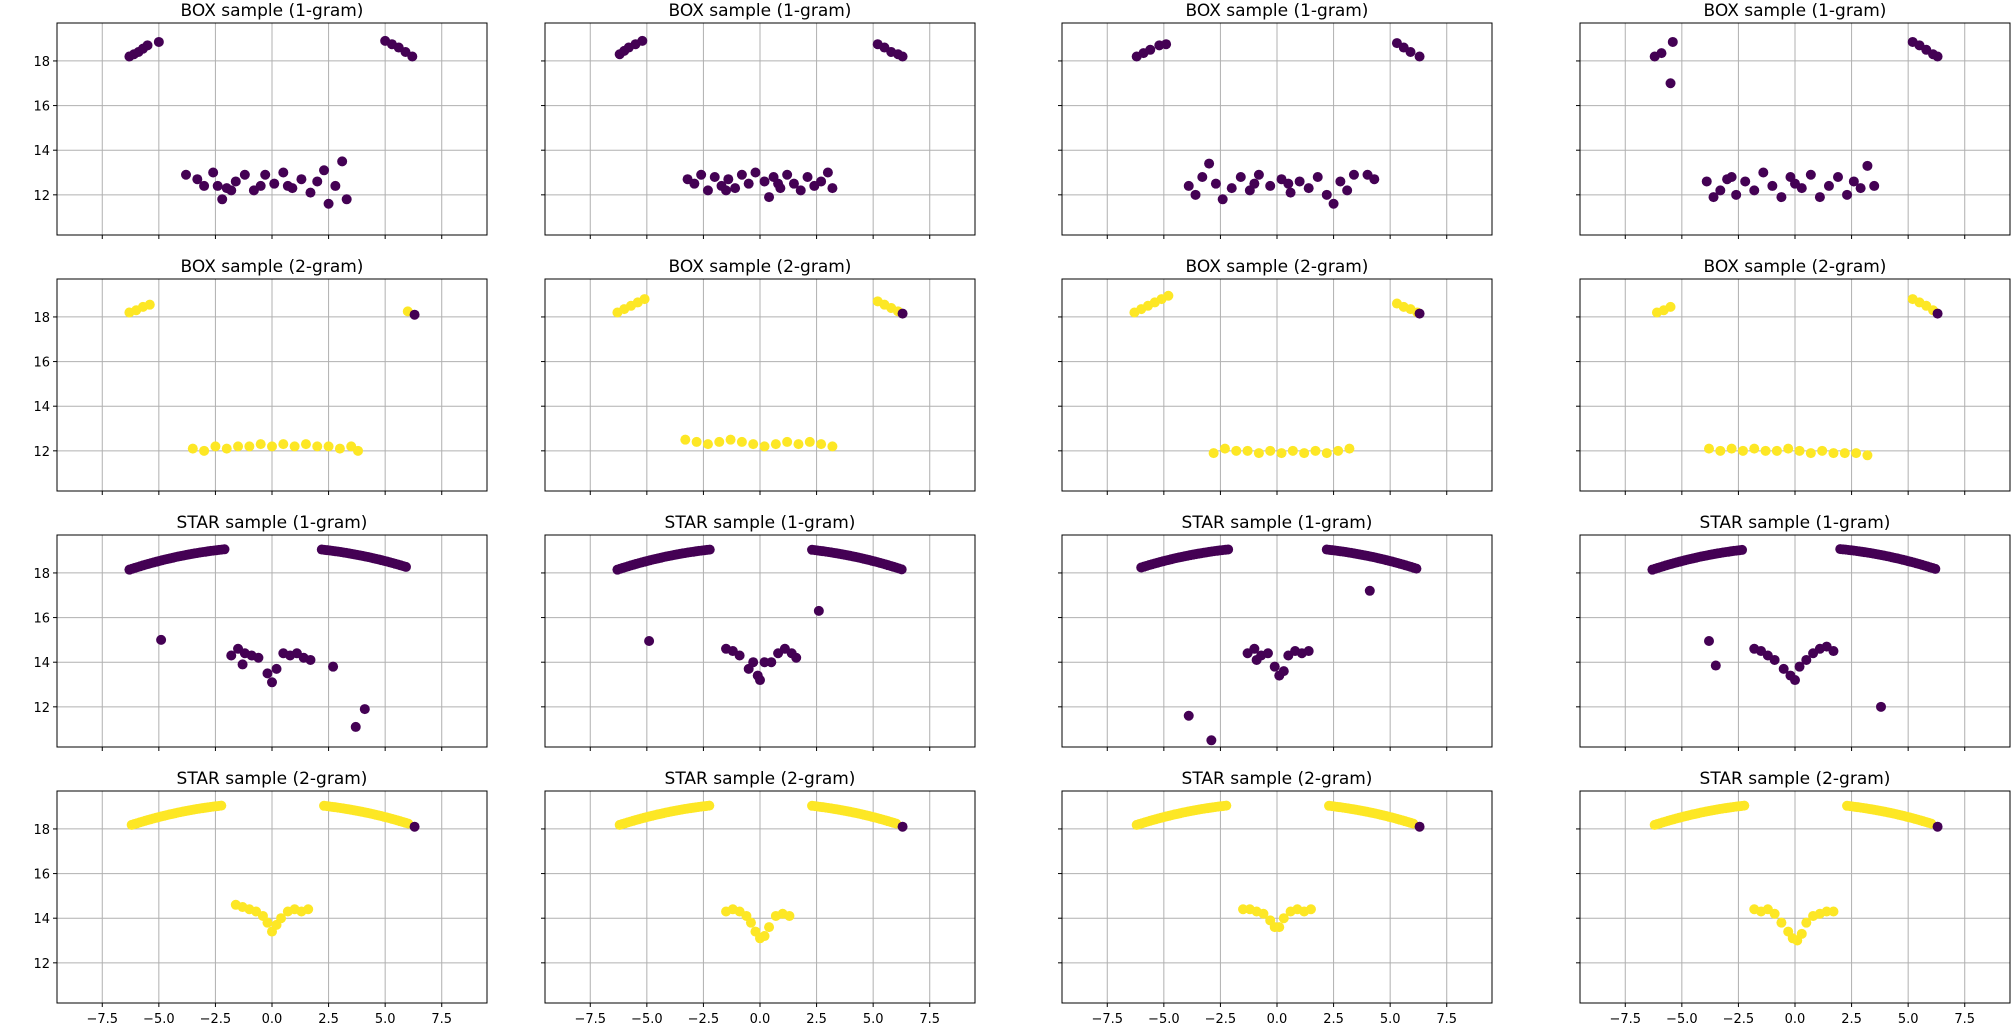 The height and width of the screenshot is (1024, 2012). Describe the element at coordinates (1739, 1018) in the screenshot. I see `x-tick-label: −2.5` at that location.